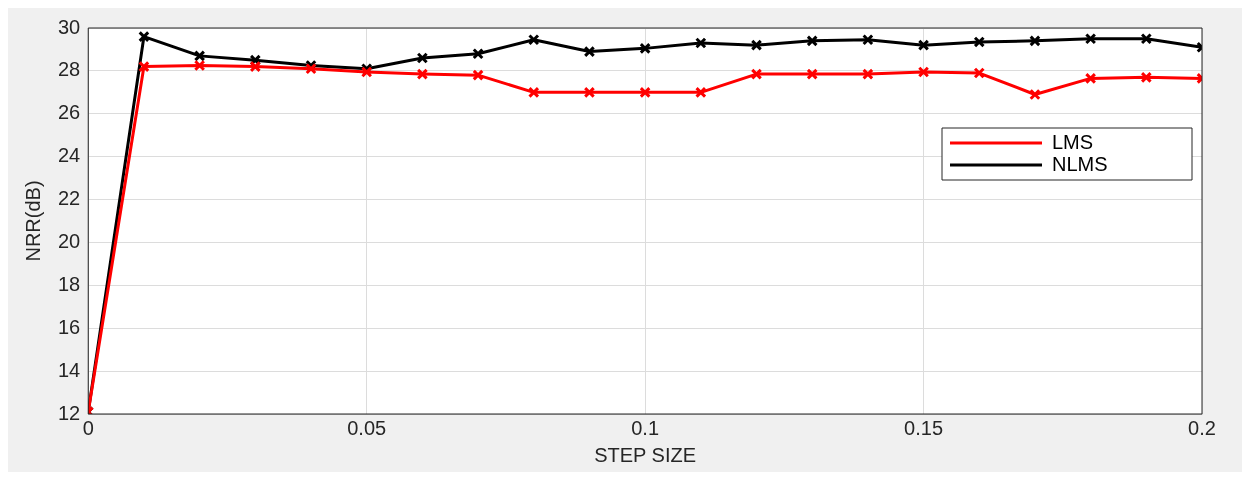 The width and height of the screenshot is (1250, 480). I want to click on y-tick-label: 28, so click(69, 69).